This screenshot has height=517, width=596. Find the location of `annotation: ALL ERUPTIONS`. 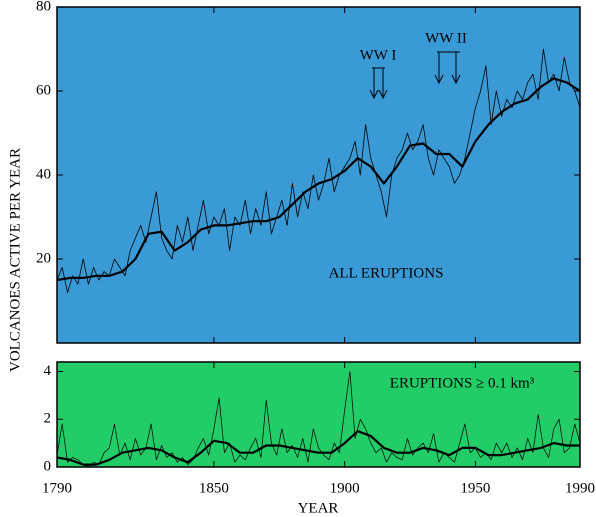

annotation: ALL ERUPTIONS is located at coordinates (386, 273).